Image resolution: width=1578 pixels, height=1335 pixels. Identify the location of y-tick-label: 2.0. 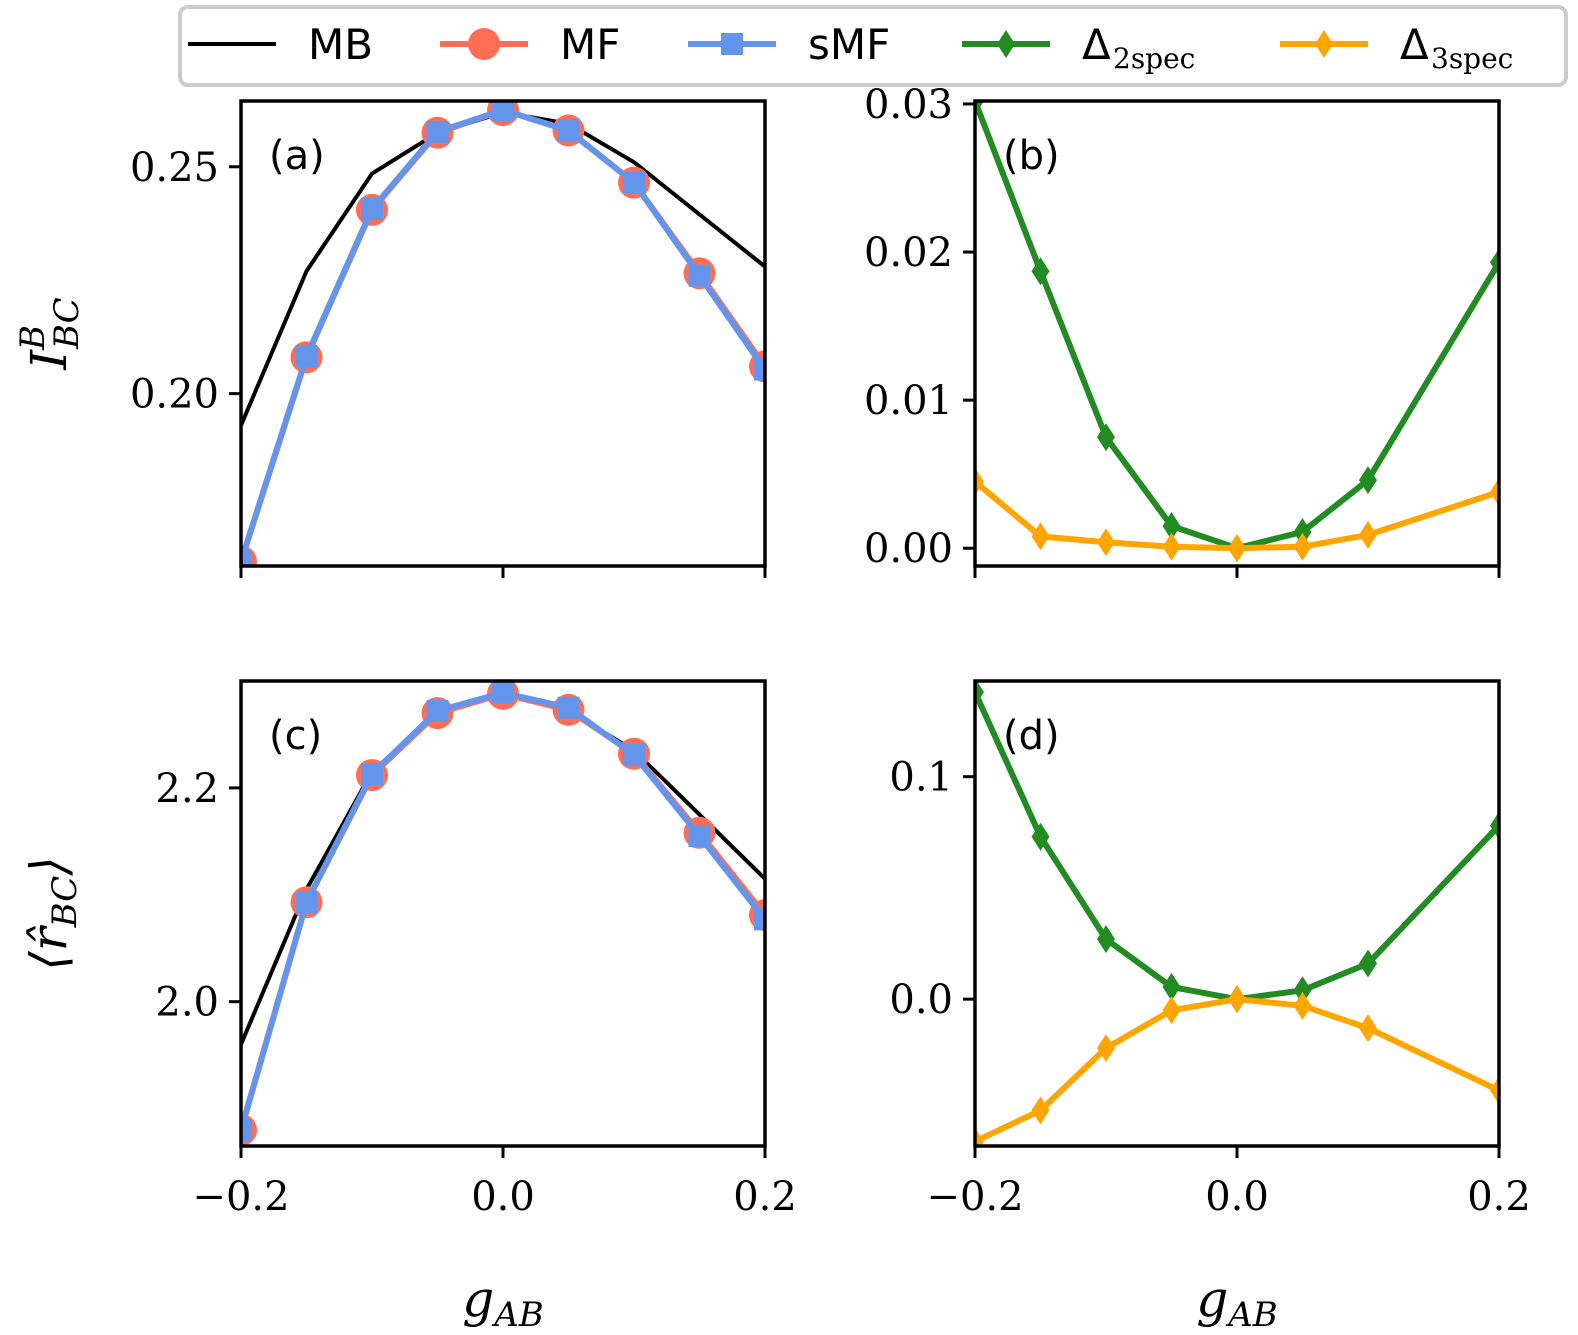
(187, 1003).